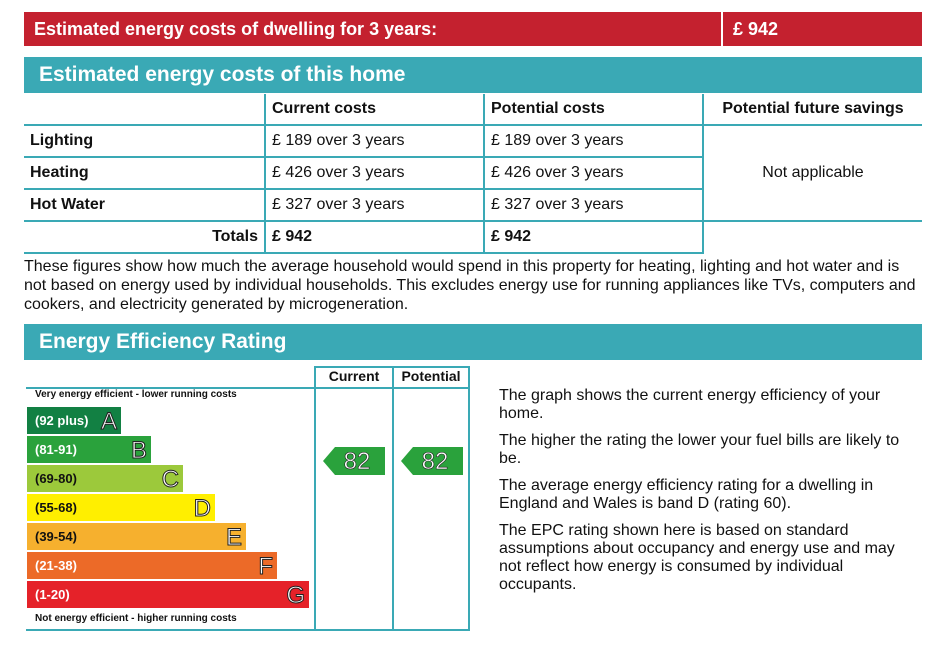 Image resolution: width=942 pixels, height=662 pixels. Describe the element at coordinates (812, 237) in the screenshot. I see `totals-savings-empty` at that location.